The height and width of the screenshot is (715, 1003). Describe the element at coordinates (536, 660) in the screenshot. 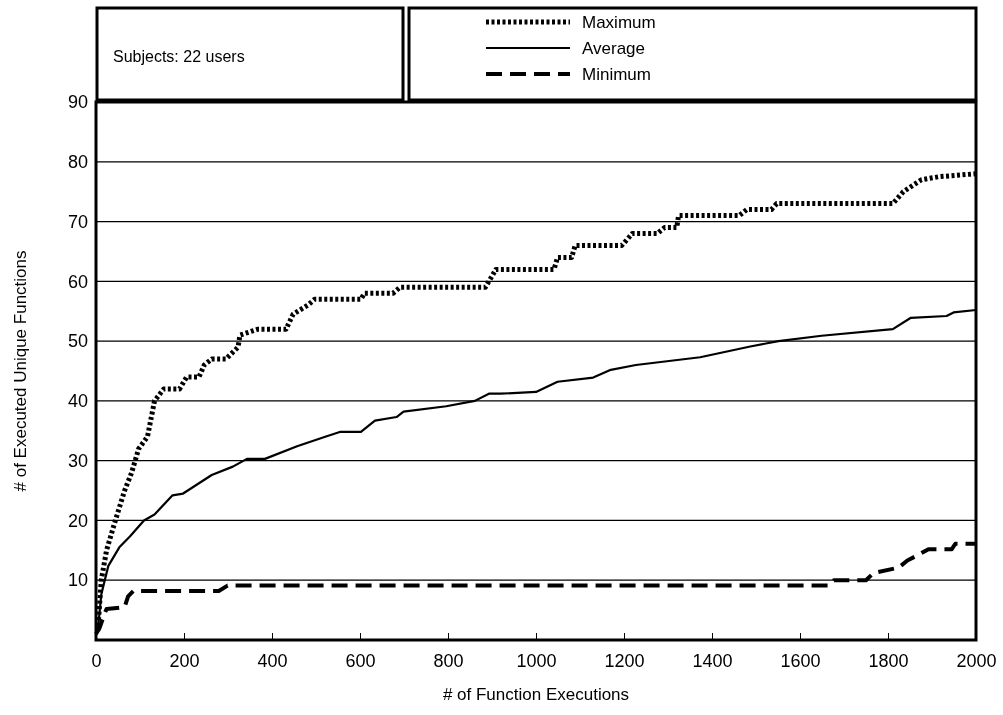

I see `x-tick-label: 1000` at that location.